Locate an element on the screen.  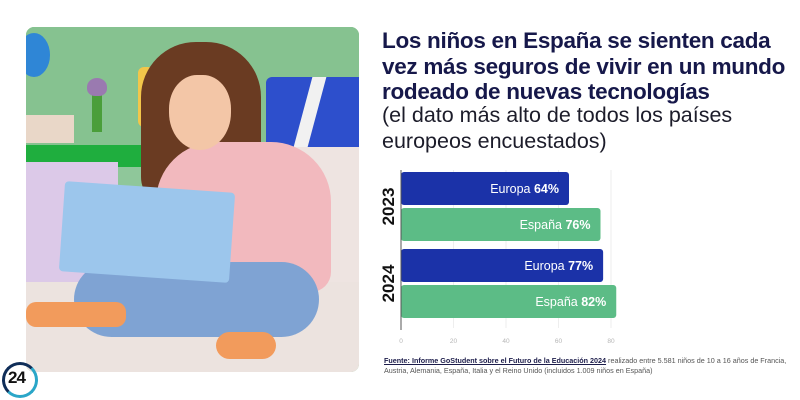
bar-2024-europa is located at coordinates (502, 265).